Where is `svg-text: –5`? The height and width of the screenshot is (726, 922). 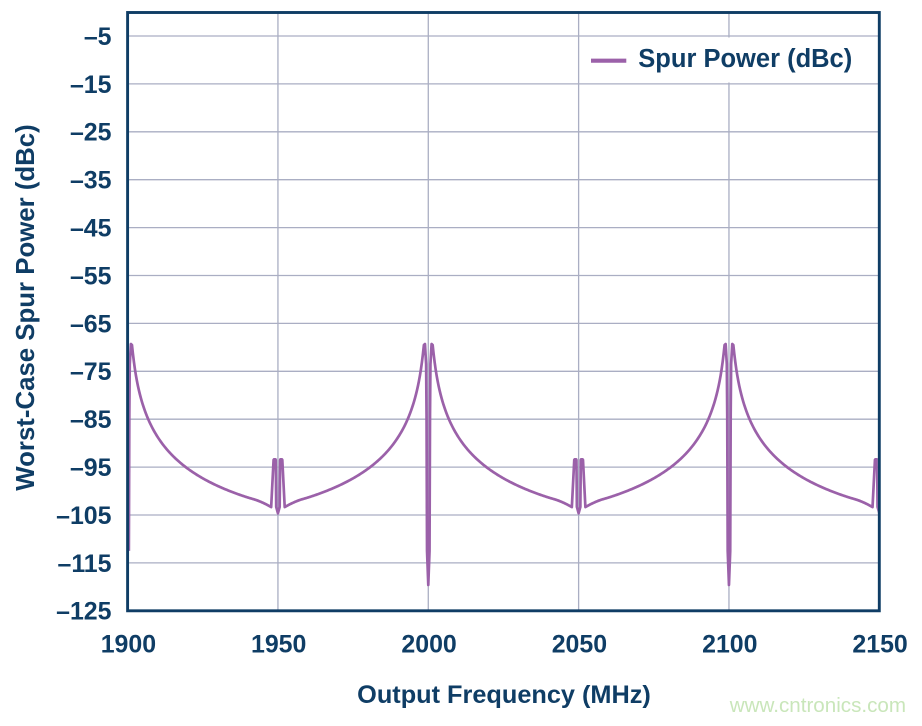 svg-text: –5 is located at coordinates (98, 37).